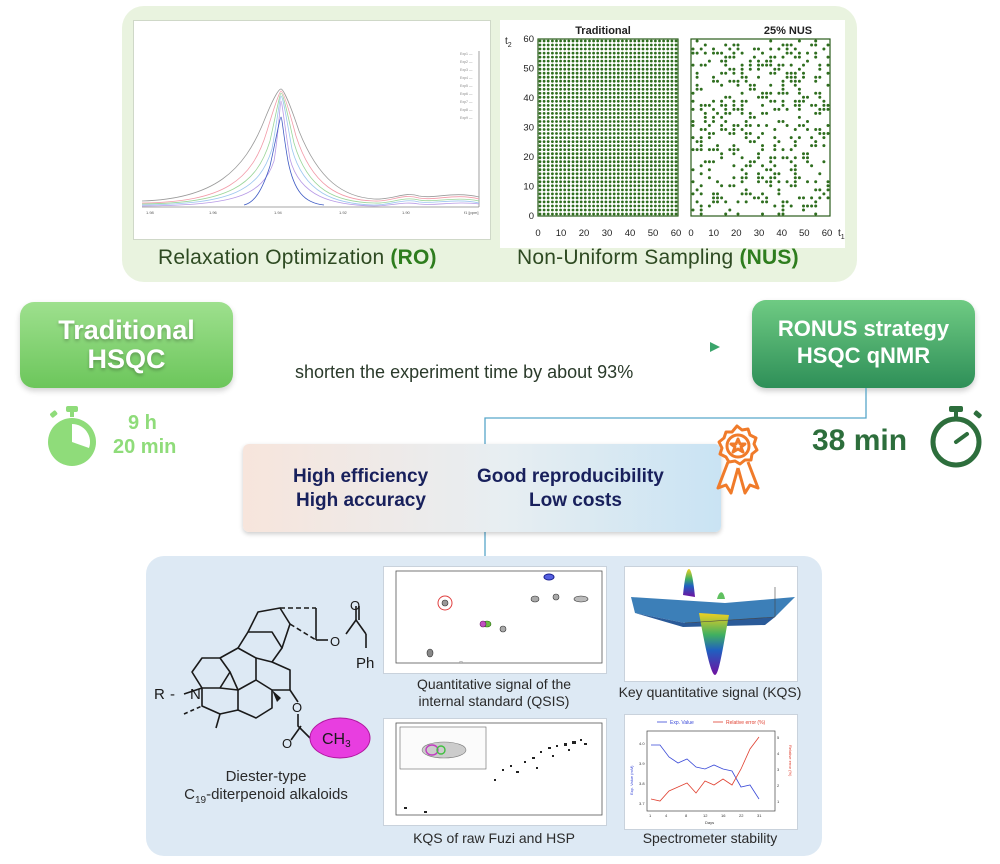 The image size is (1000, 864). What do you see at coordinates (365, 663) in the screenshot?
I see `structure-ph-label: Ph` at bounding box center [365, 663].